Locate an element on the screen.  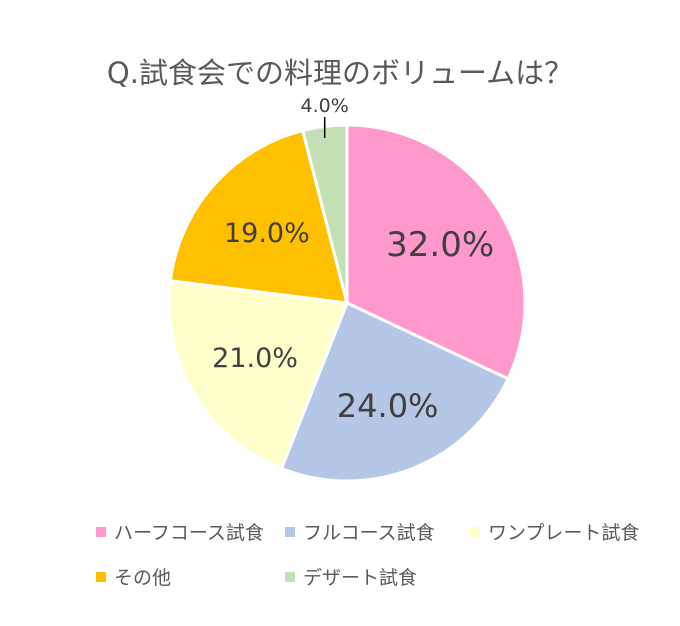
legend-label: デザート試食 is located at coordinates (360, 578).